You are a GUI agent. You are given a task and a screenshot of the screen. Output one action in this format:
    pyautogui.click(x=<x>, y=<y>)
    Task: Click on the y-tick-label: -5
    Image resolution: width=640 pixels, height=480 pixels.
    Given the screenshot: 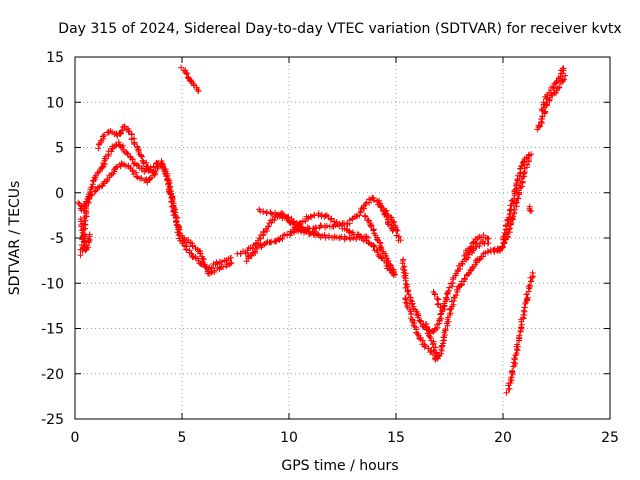 What is the action you would take?
    pyautogui.click(x=57, y=239)
    